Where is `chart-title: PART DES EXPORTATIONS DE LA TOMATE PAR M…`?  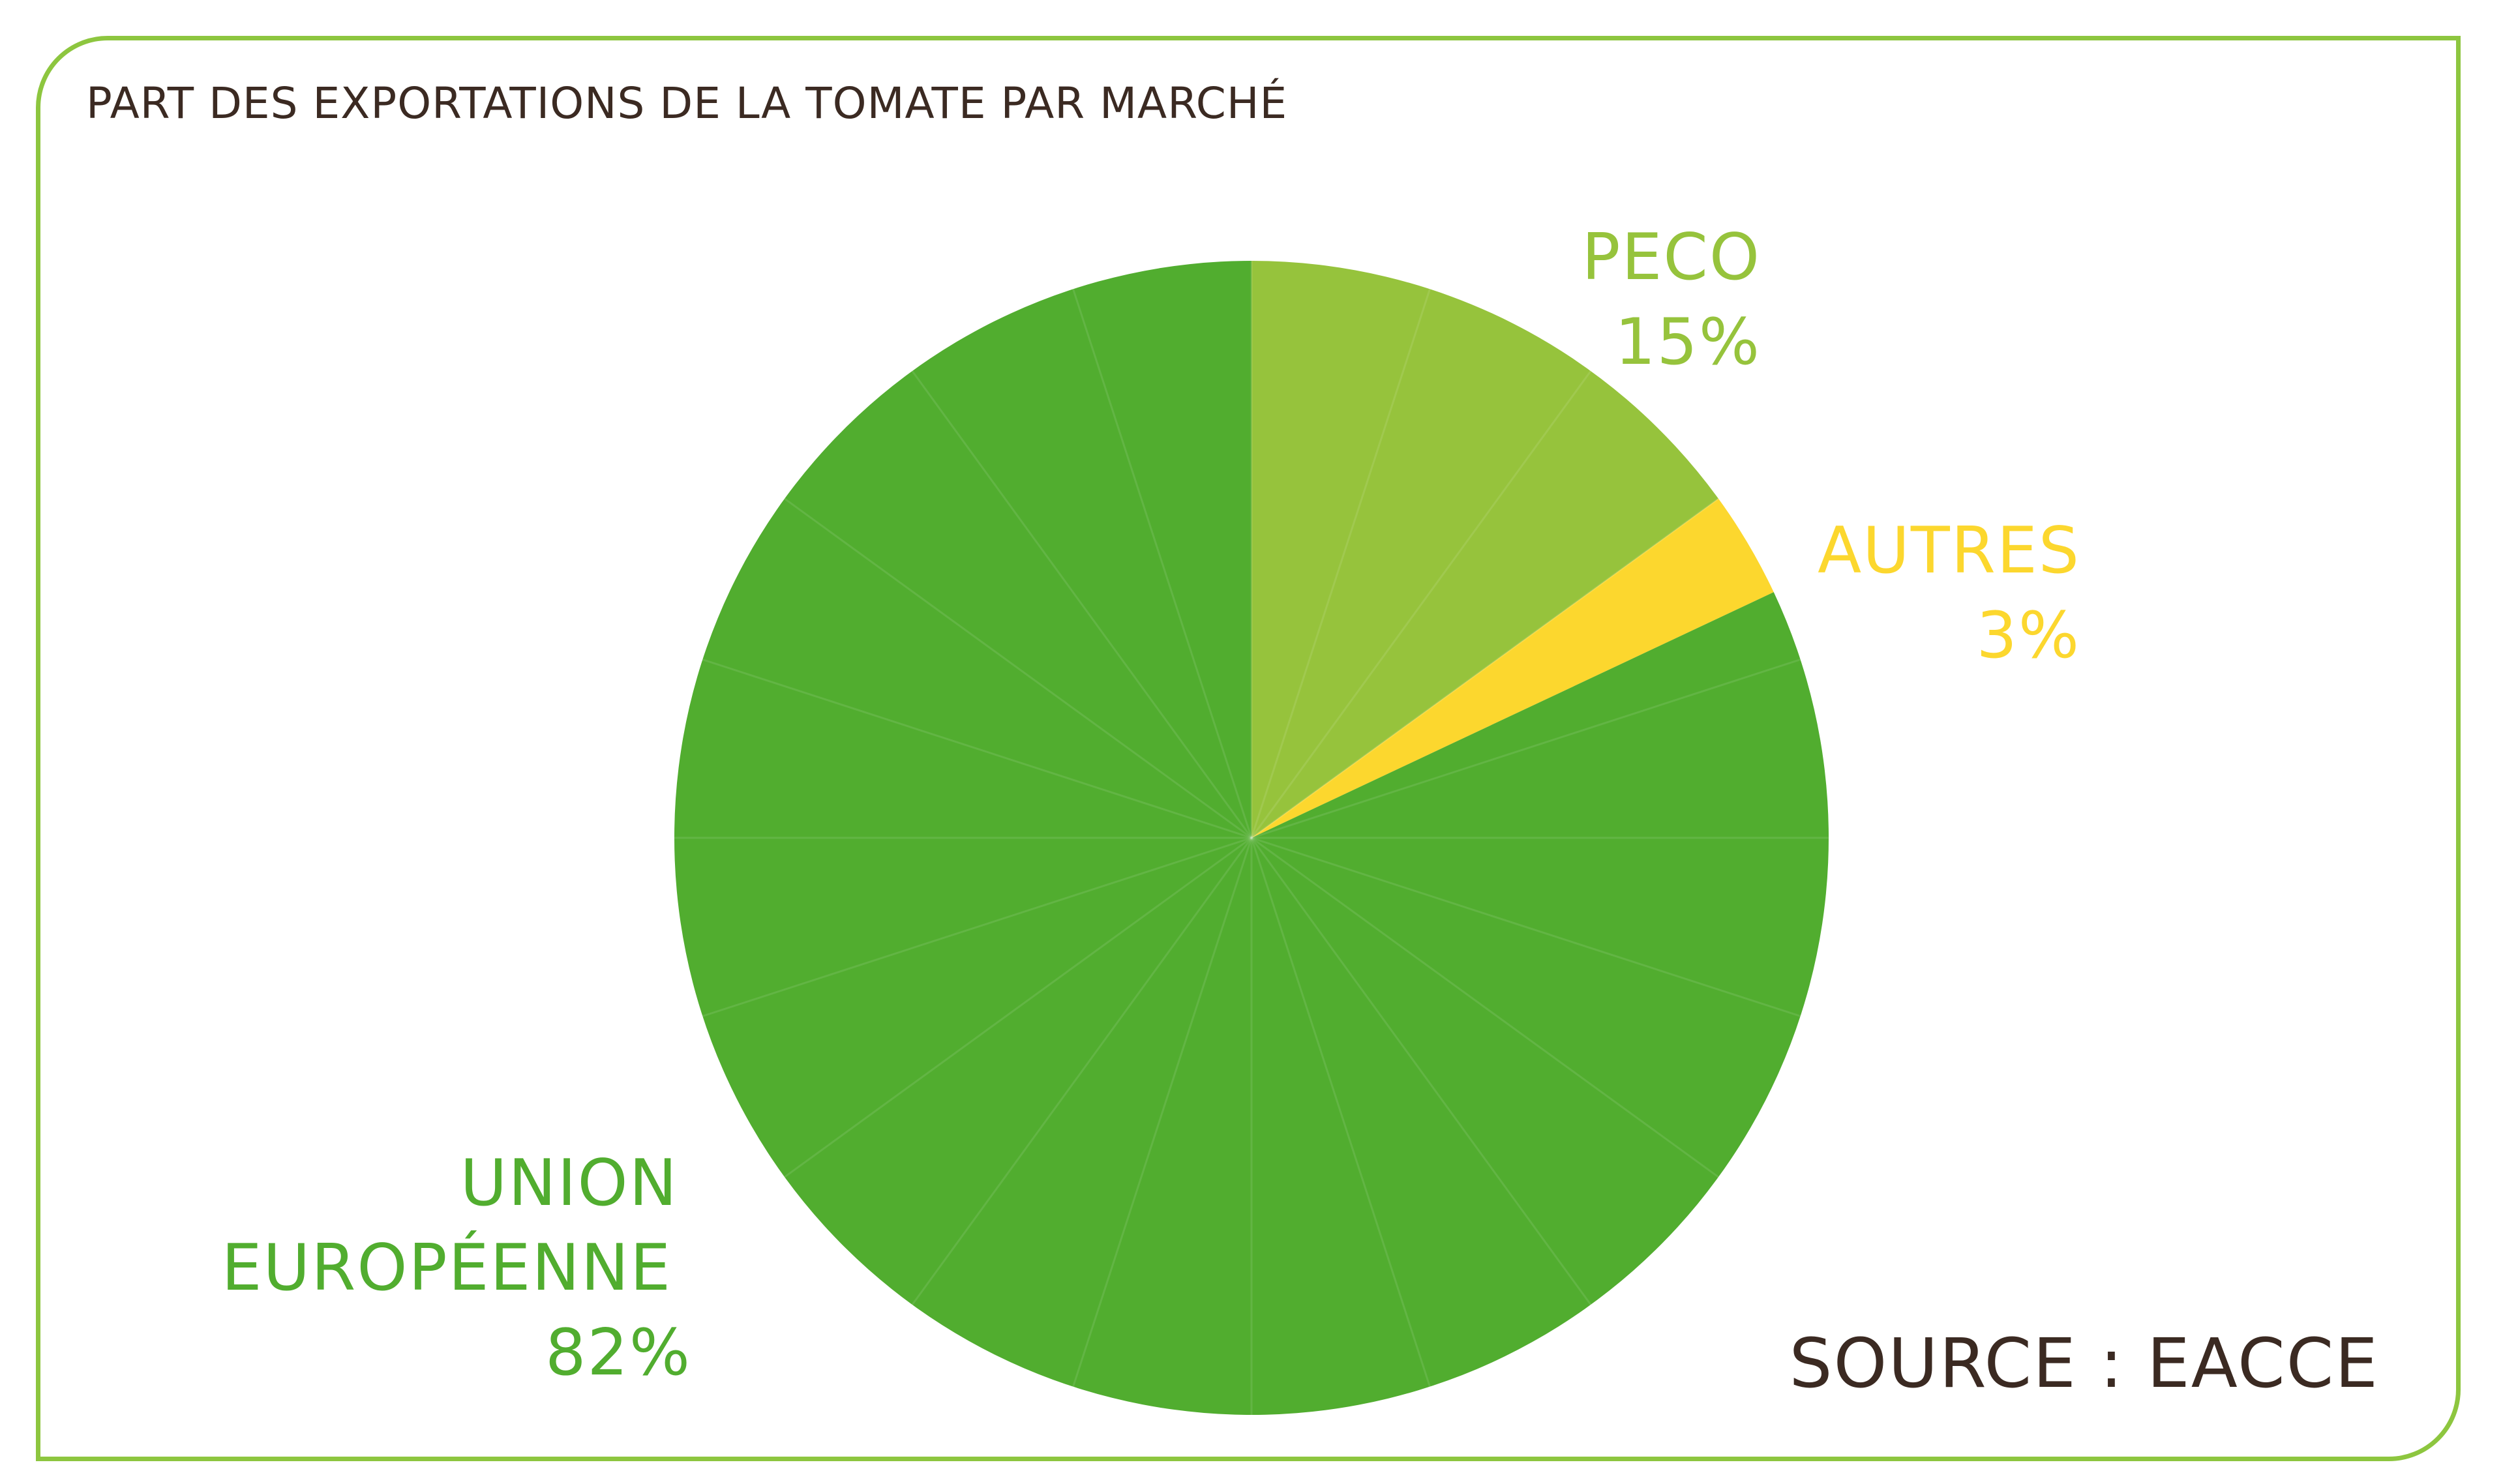 chart-title: PART DES EXPORTATIONS DE LA TOMATE PAR M… is located at coordinates (687, 103).